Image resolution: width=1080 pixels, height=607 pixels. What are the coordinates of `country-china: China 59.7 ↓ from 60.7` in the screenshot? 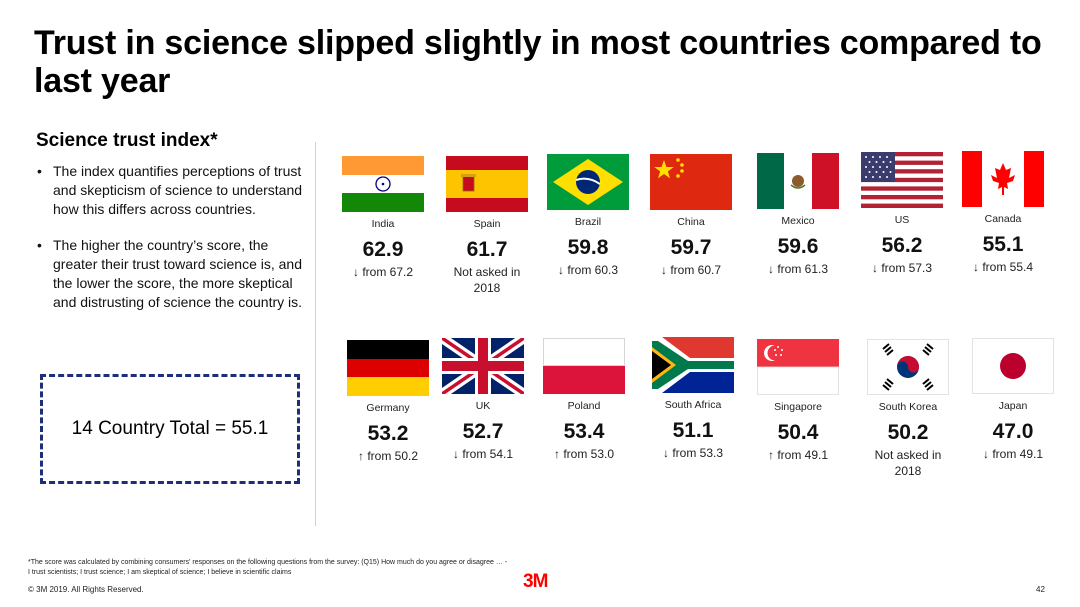 It's located at (691, 216).